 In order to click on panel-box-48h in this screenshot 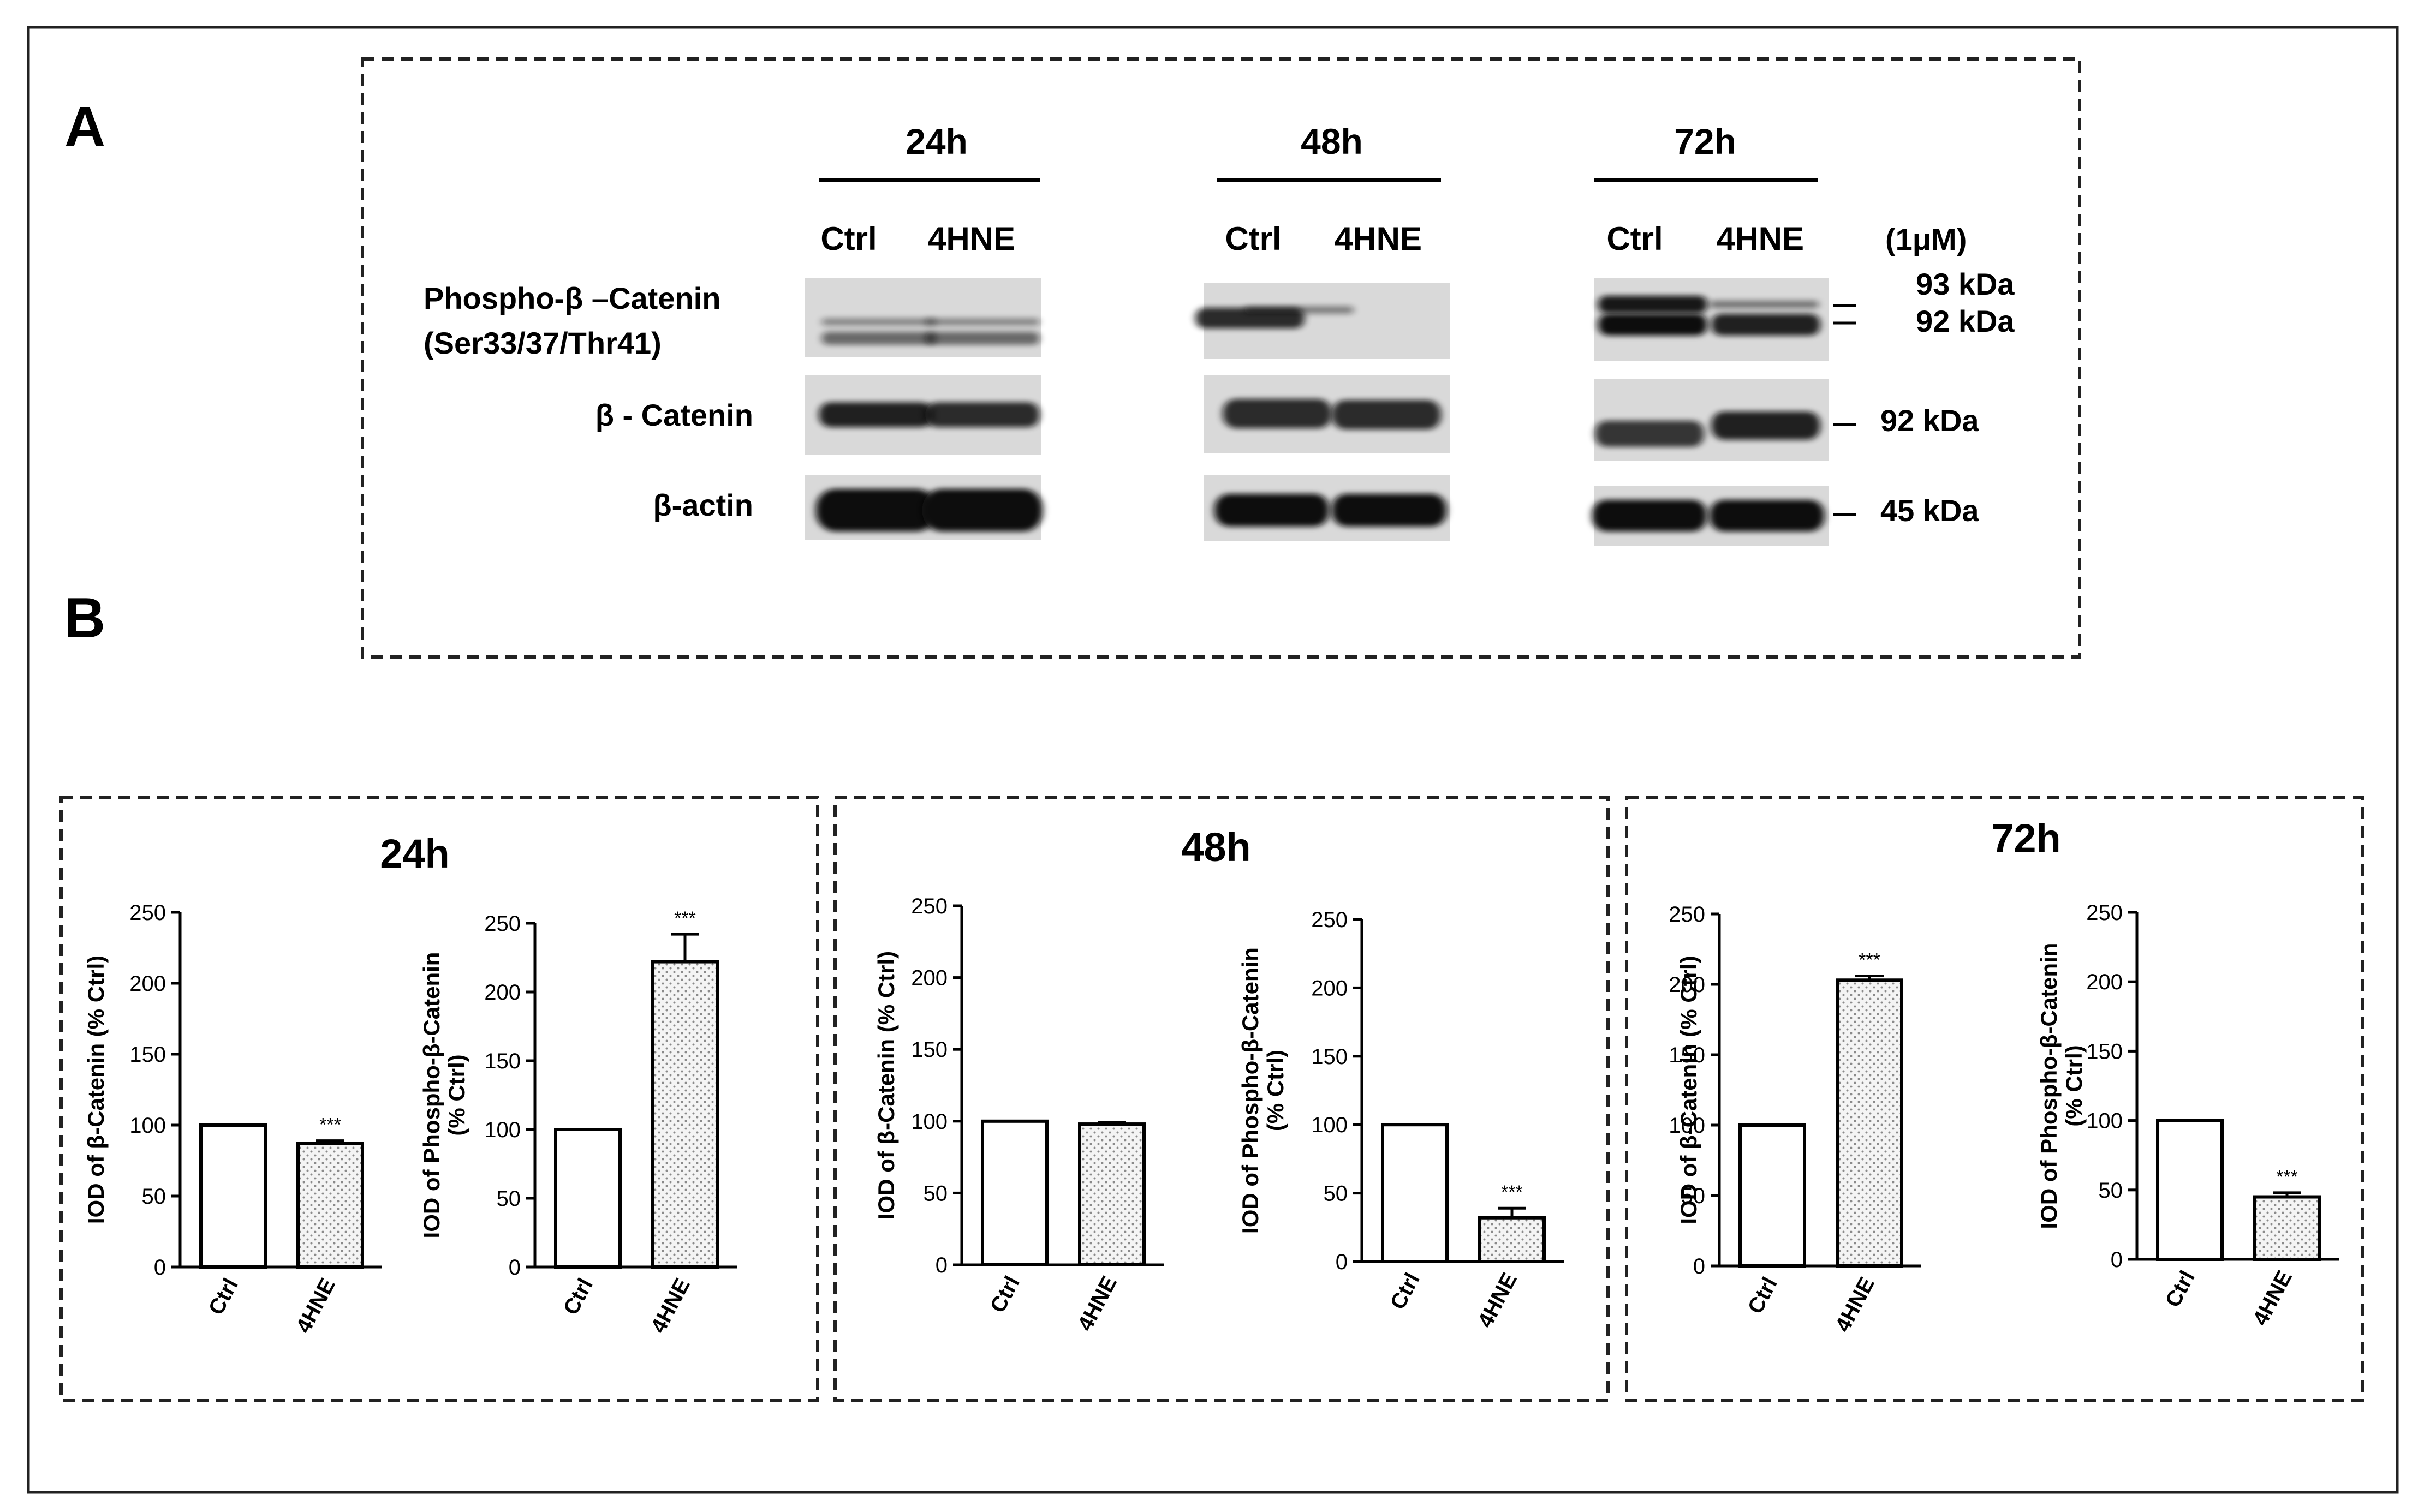, I will do `click(1222, 1099)`.